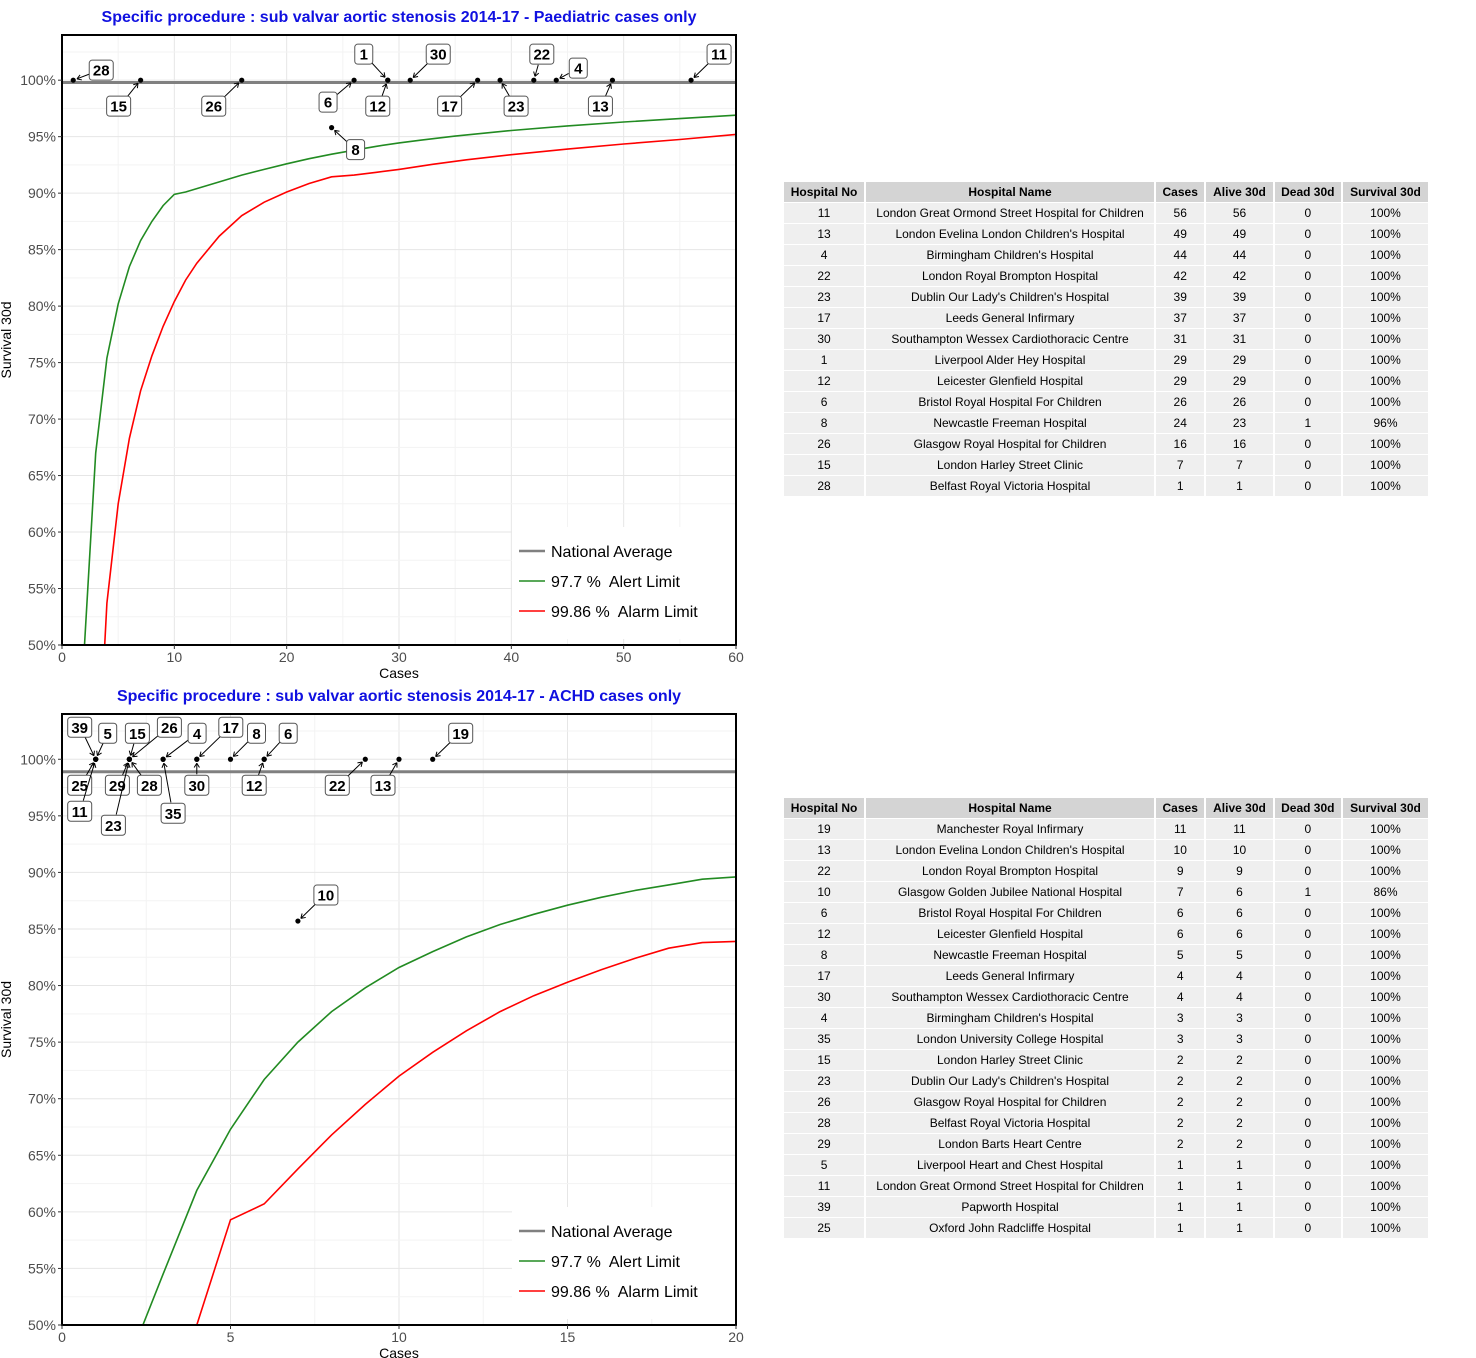 The image size is (1476, 1358). What do you see at coordinates (825, 339) in the screenshot?
I see `table-cell: 30` at bounding box center [825, 339].